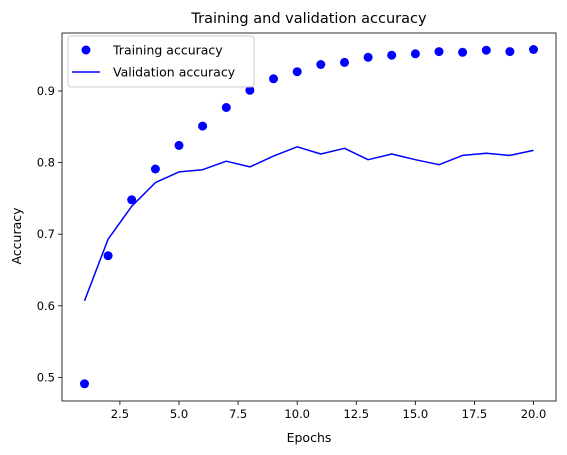 The image size is (567, 455). What do you see at coordinates (416, 414) in the screenshot?
I see `x-tick-label: 15.0` at bounding box center [416, 414].